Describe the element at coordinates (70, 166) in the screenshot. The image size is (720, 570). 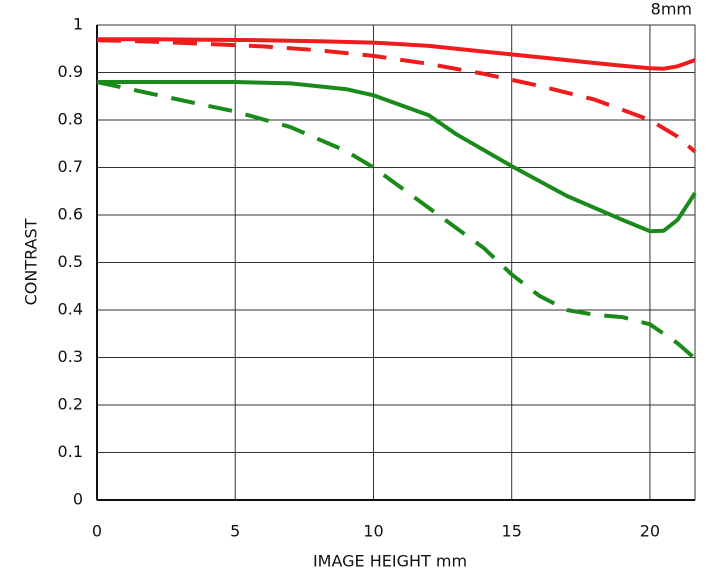
I see `y-tick-label: 0.7` at that location.